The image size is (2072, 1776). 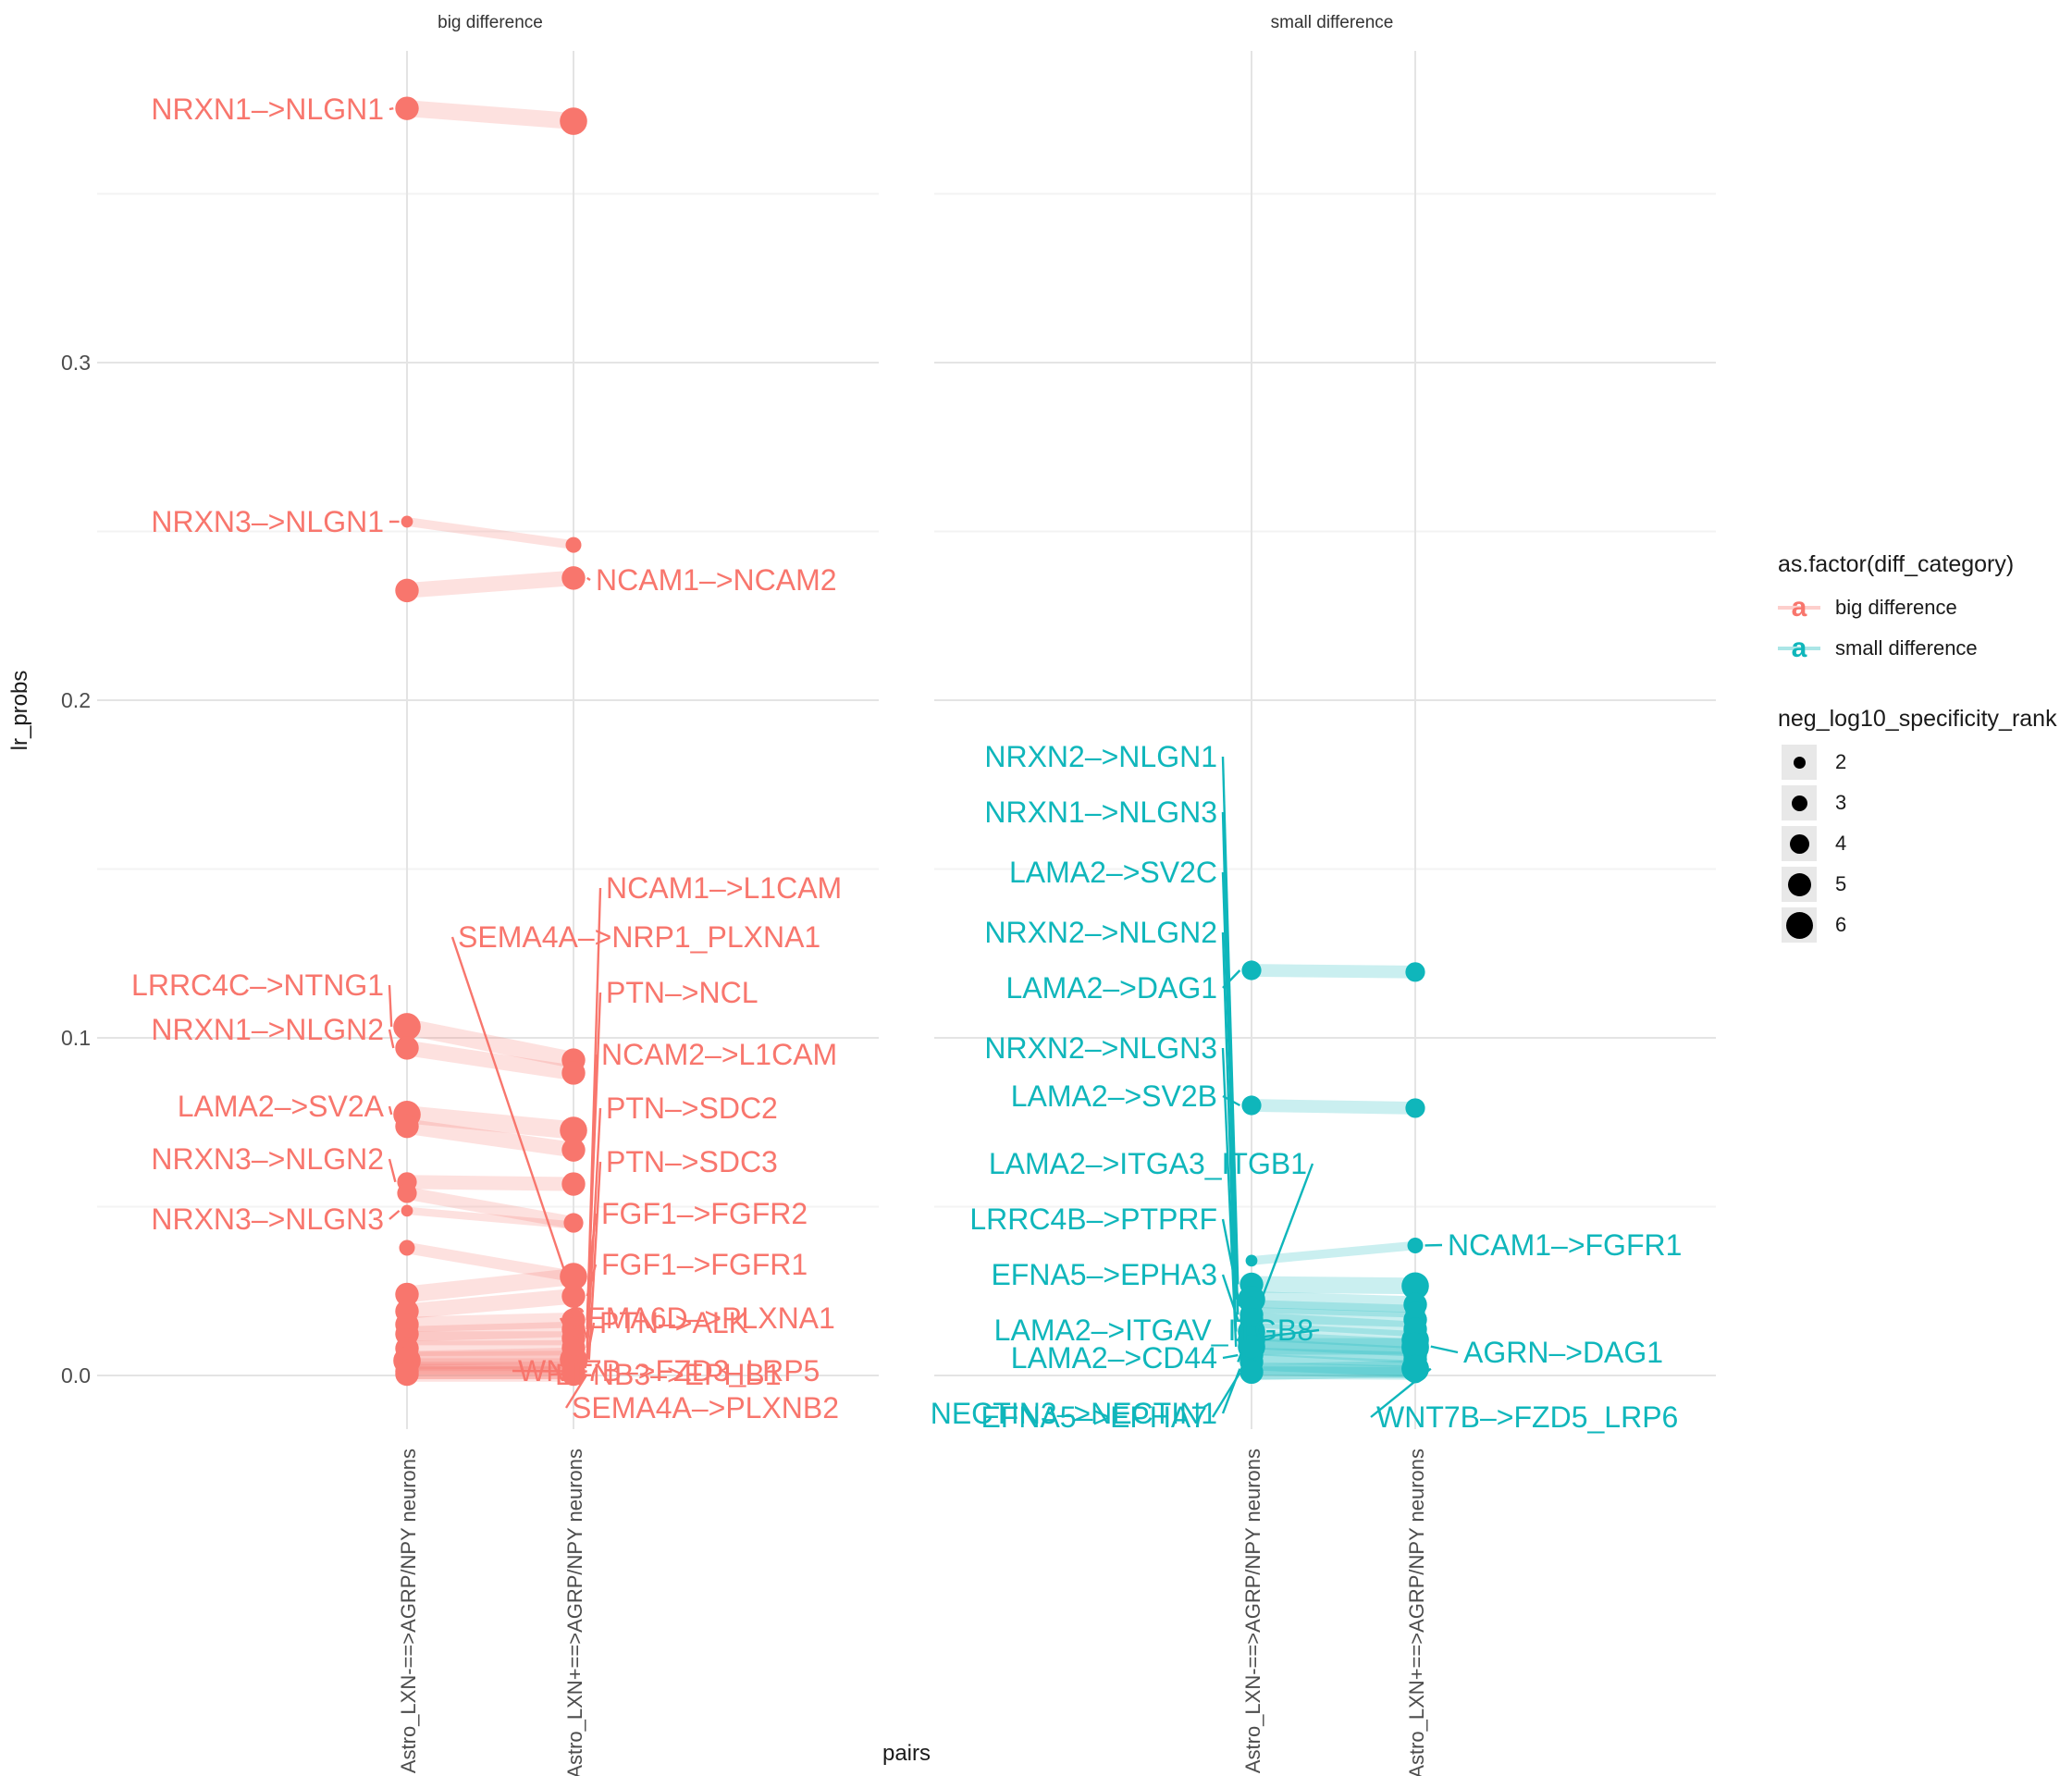 What do you see at coordinates (19, 710) in the screenshot?
I see `y-axis-title: lr_probs` at bounding box center [19, 710].